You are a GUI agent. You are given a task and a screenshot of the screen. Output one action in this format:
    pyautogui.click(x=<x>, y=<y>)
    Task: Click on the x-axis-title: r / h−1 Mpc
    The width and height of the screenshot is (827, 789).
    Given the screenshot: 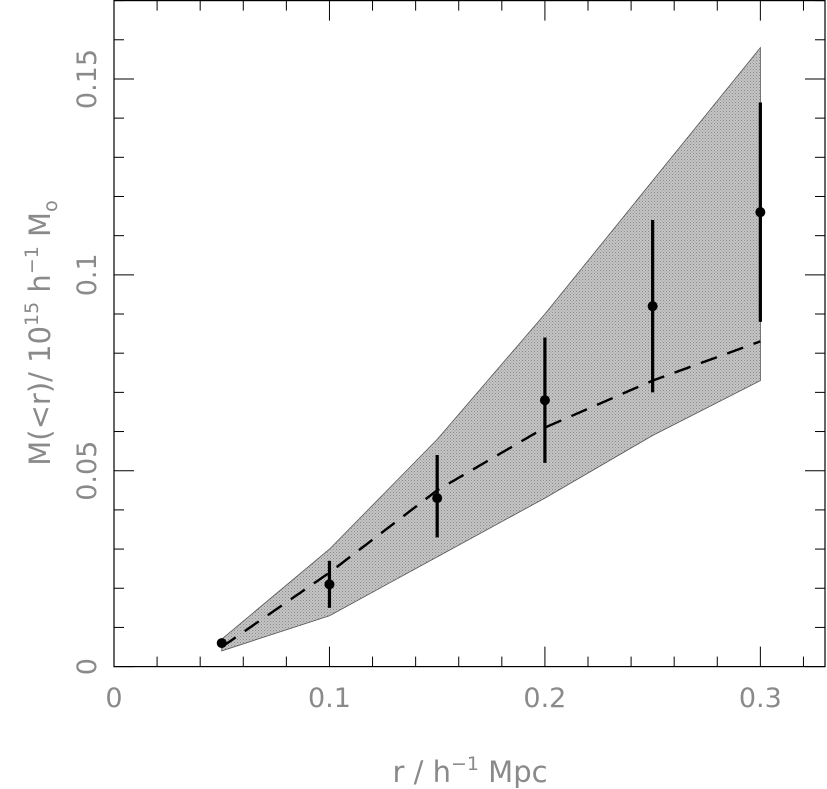 What is the action you would take?
    pyautogui.click(x=469, y=771)
    